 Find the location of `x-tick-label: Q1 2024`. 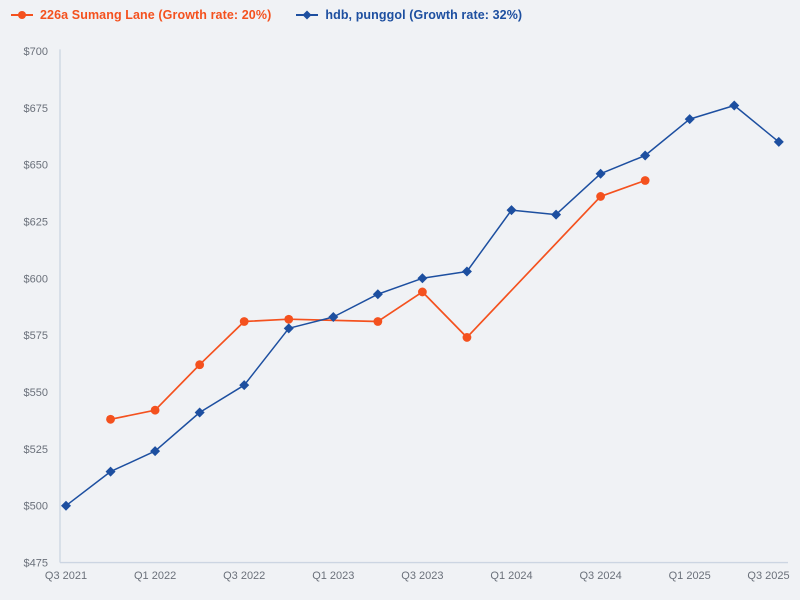

x-tick-label: Q1 2024 is located at coordinates (511, 576).